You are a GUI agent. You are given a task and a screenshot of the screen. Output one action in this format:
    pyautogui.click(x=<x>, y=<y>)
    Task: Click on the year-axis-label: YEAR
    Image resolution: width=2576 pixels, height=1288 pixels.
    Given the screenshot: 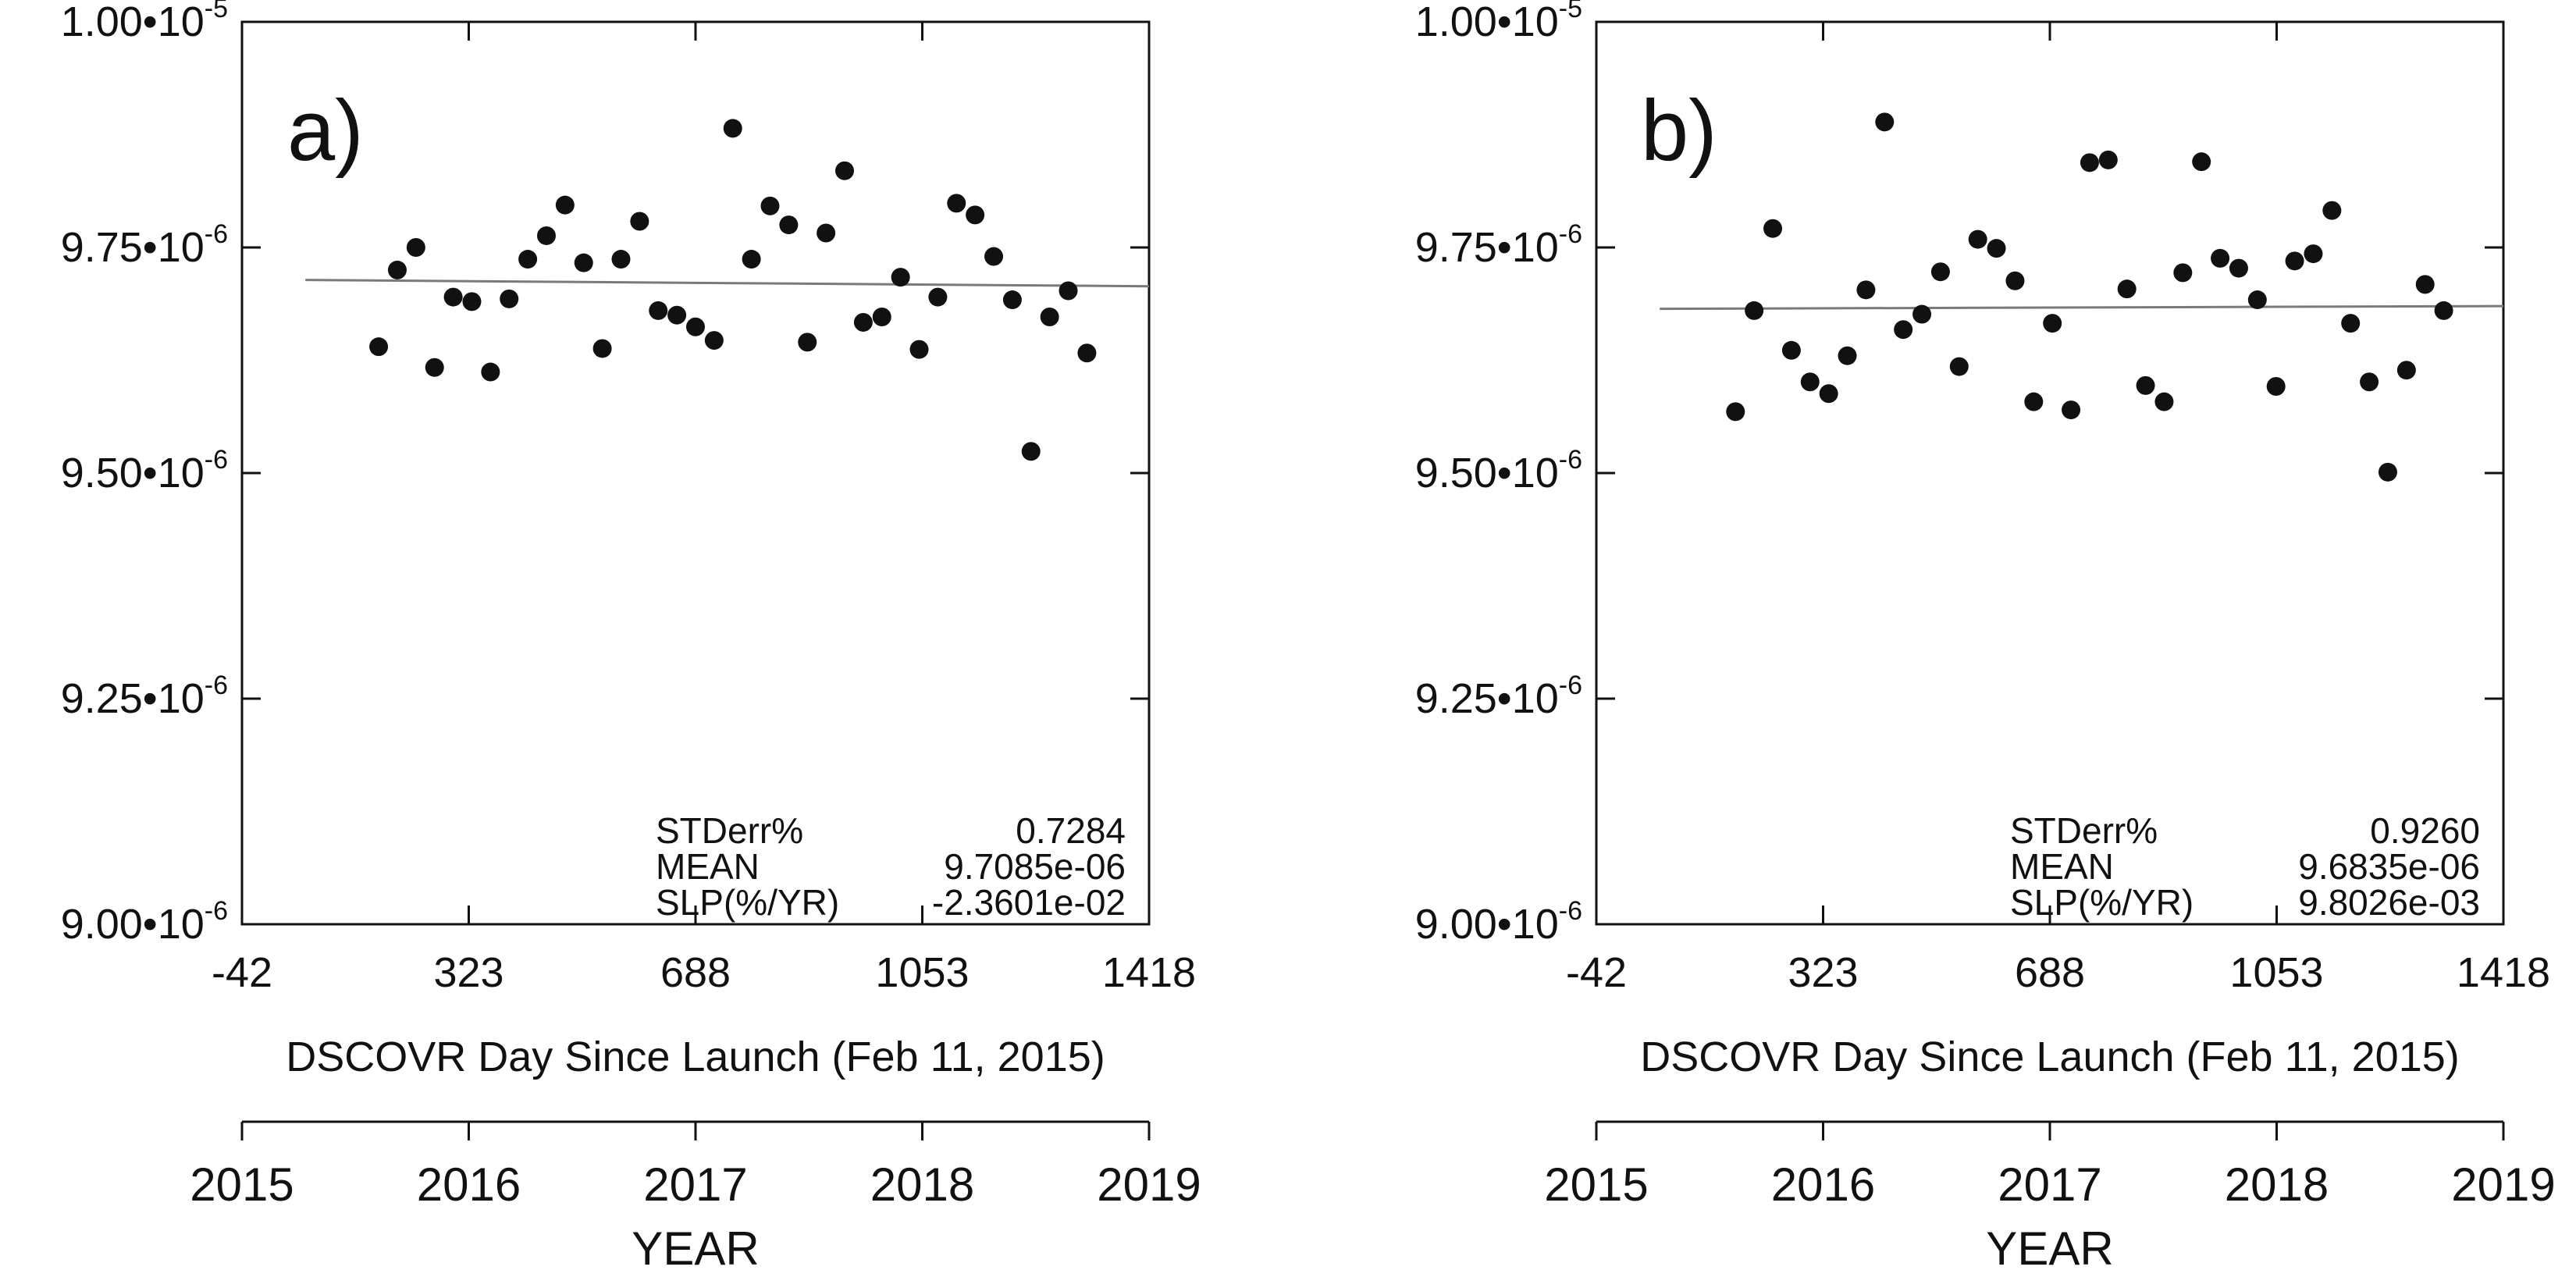 What is the action you would take?
    pyautogui.click(x=2049, y=1248)
    